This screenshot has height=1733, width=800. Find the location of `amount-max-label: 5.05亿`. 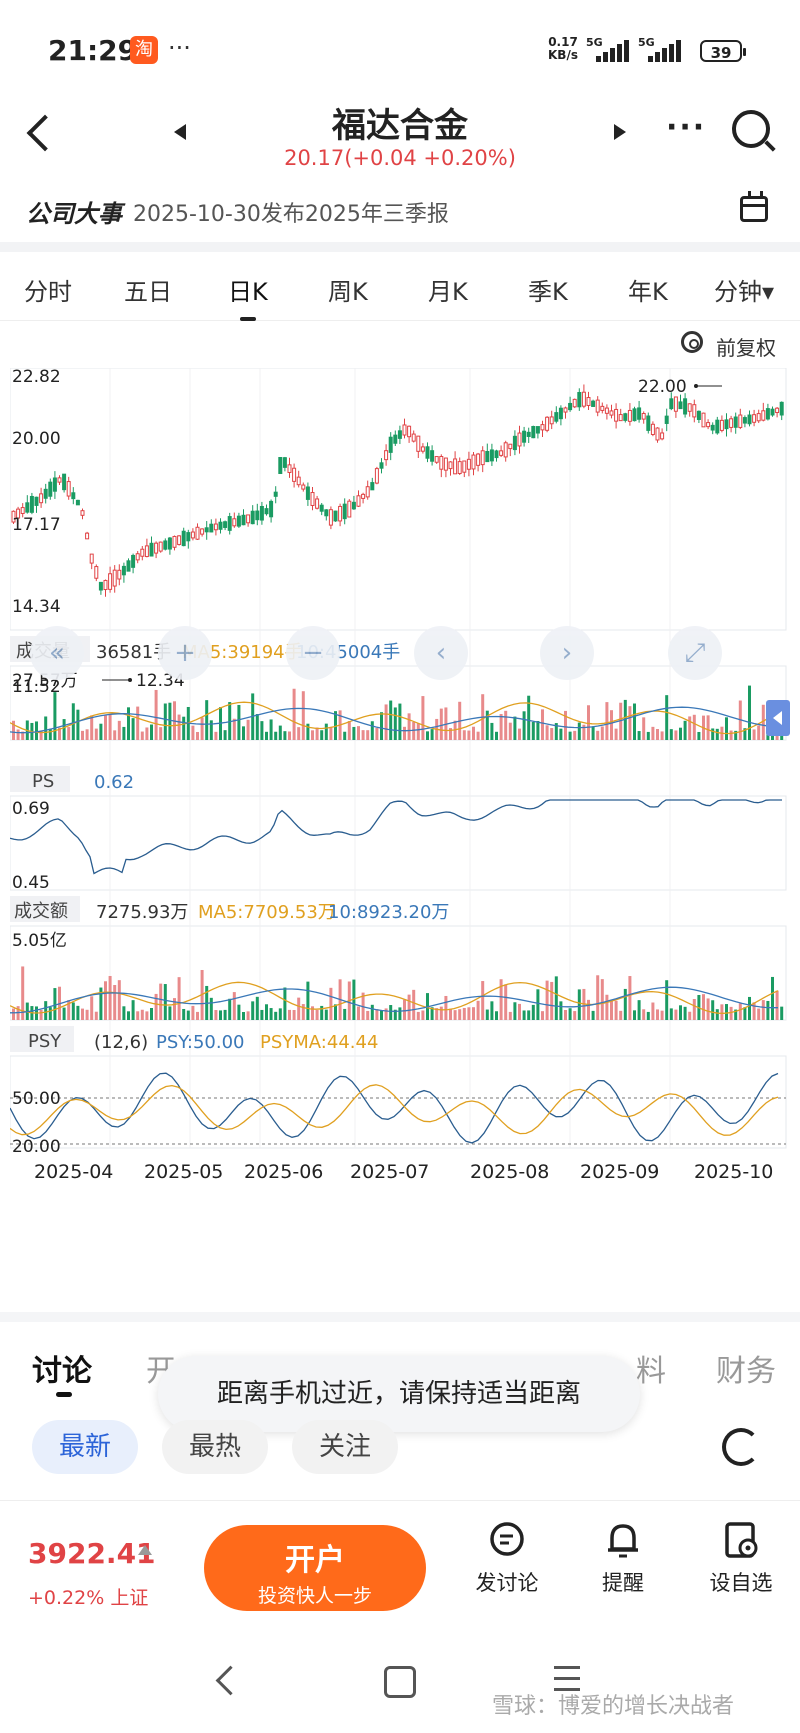

amount-max-label: 5.05亿 is located at coordinates (39, 941).